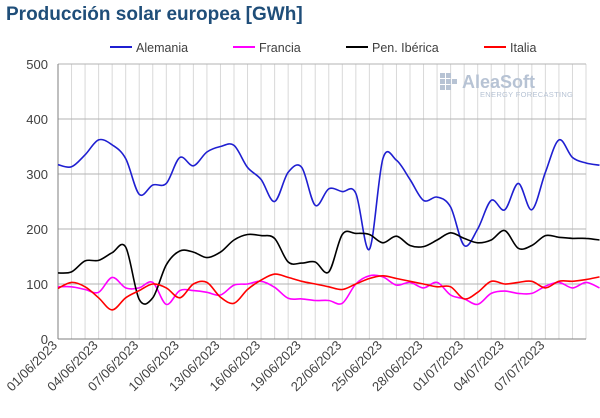 The width and height of the screenshot is (600, 418). I want to click on legend-label-italia: Italia, so click(523, 48).